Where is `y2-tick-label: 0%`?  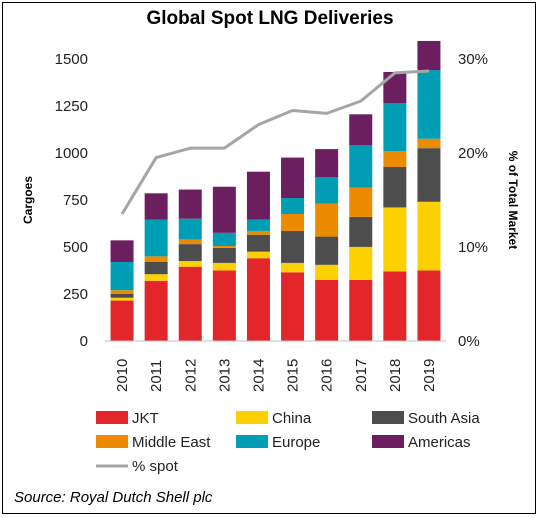
y2-tick-label: 0% is located at coordinates (469, 341).